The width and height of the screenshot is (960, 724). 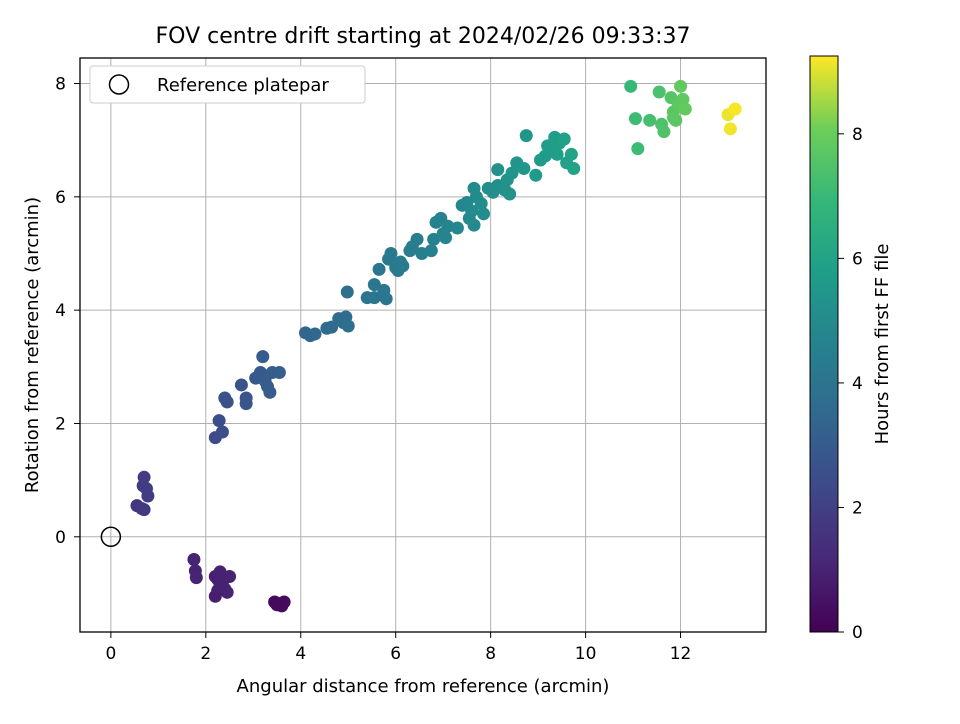 What do you see at coordinates (395, 654) in the screenshot?
I see `x-tick-label: 6` at bounding box center [395, 654].